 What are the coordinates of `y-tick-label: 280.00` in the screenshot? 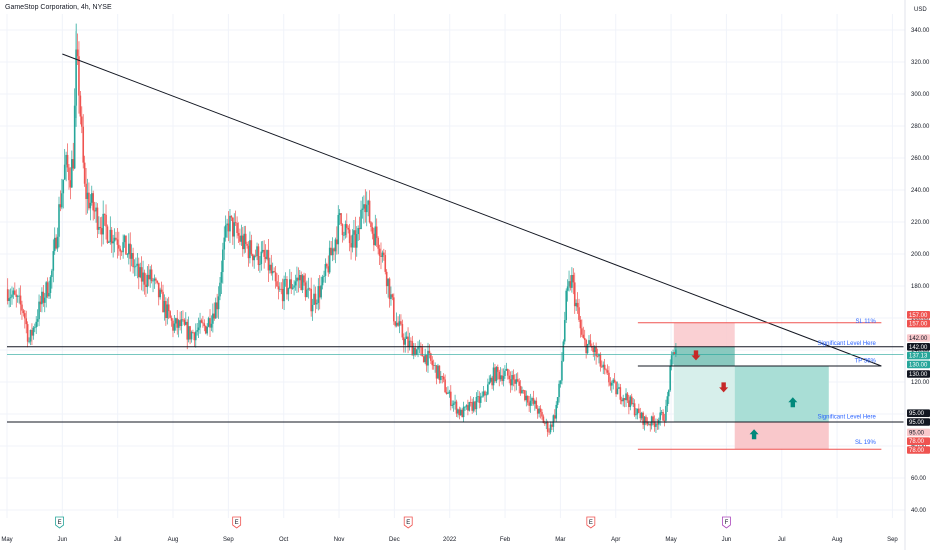 It's located at (920, 127).